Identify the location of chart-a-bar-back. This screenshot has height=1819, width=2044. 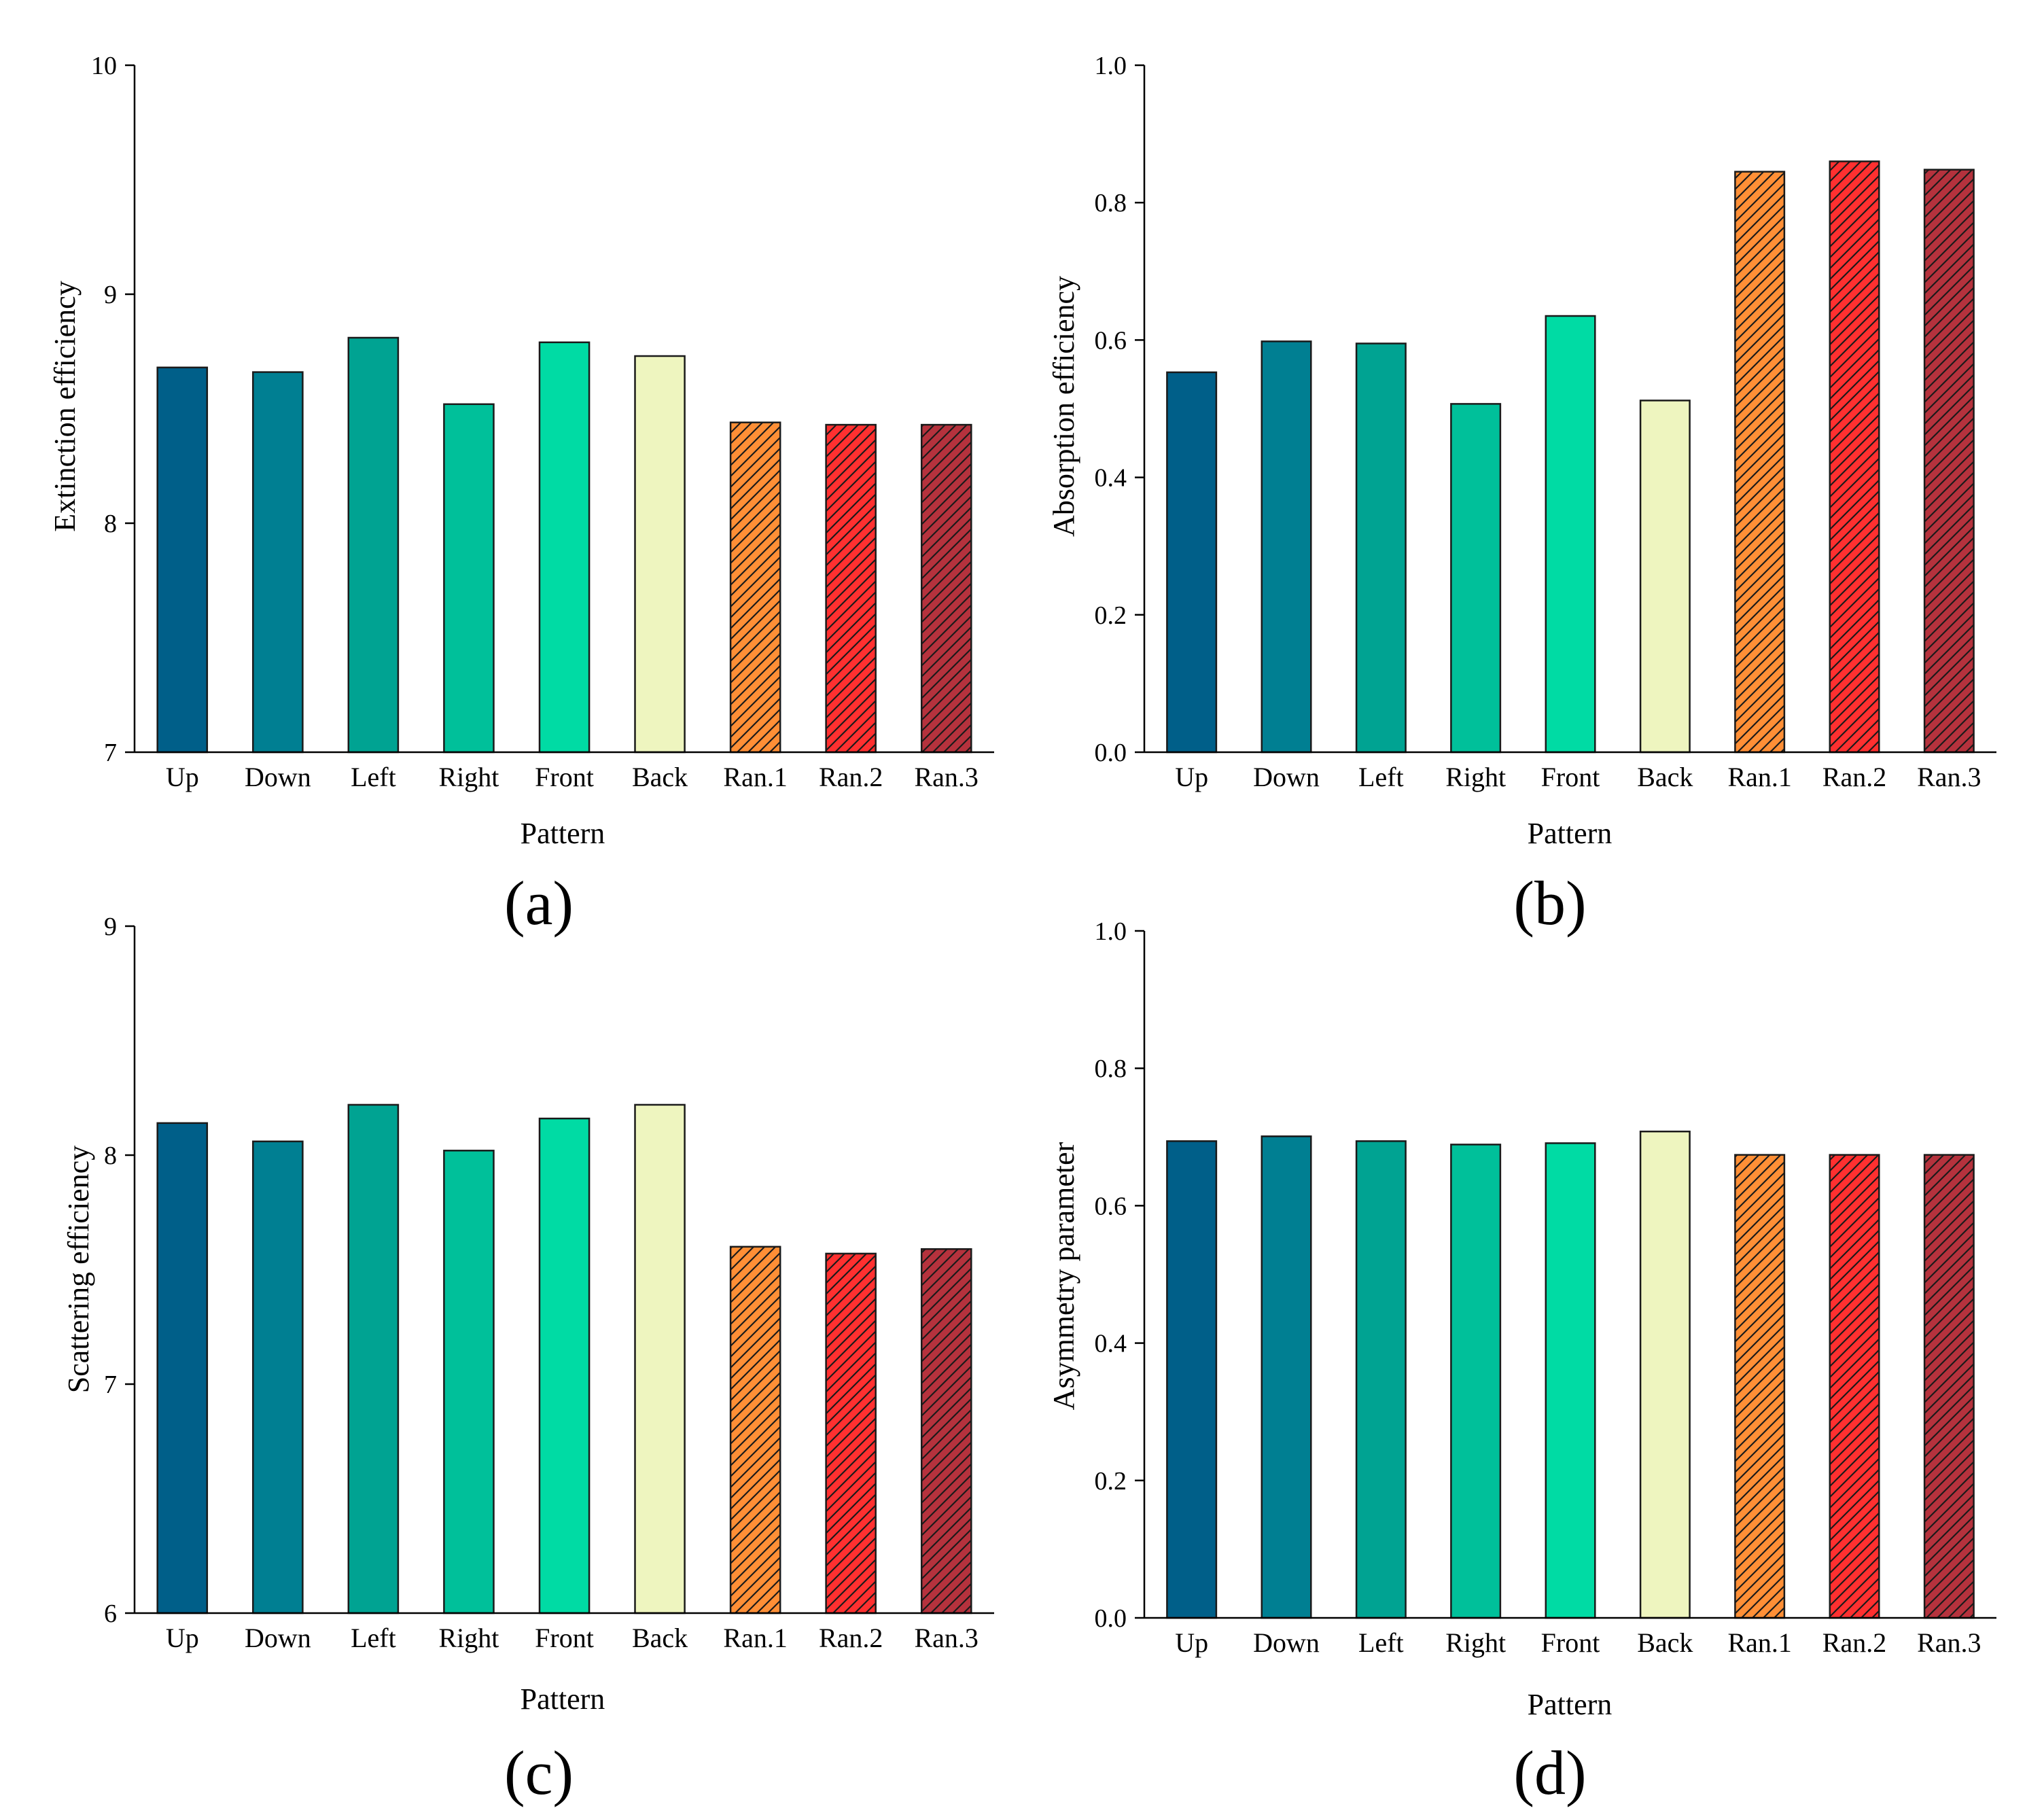
(660, 554).